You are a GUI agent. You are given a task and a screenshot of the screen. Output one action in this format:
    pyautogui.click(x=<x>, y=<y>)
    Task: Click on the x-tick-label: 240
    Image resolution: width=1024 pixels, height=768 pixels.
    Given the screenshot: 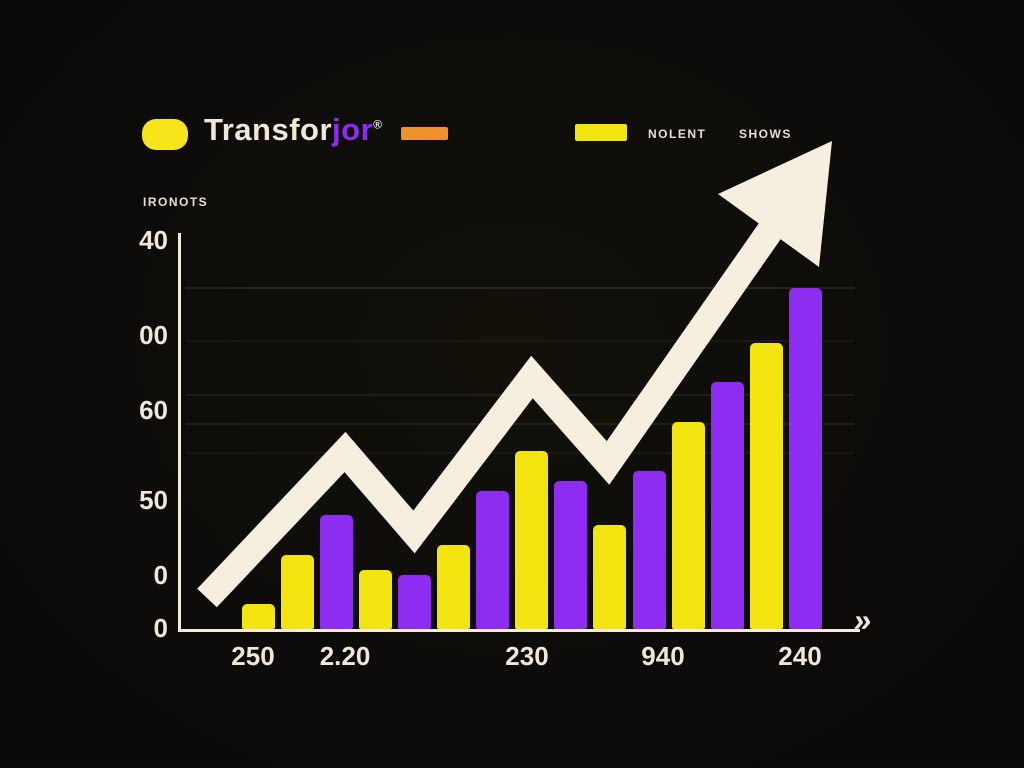 What is the action you would take?
    pyautogui.click(x=800, y=656)
    